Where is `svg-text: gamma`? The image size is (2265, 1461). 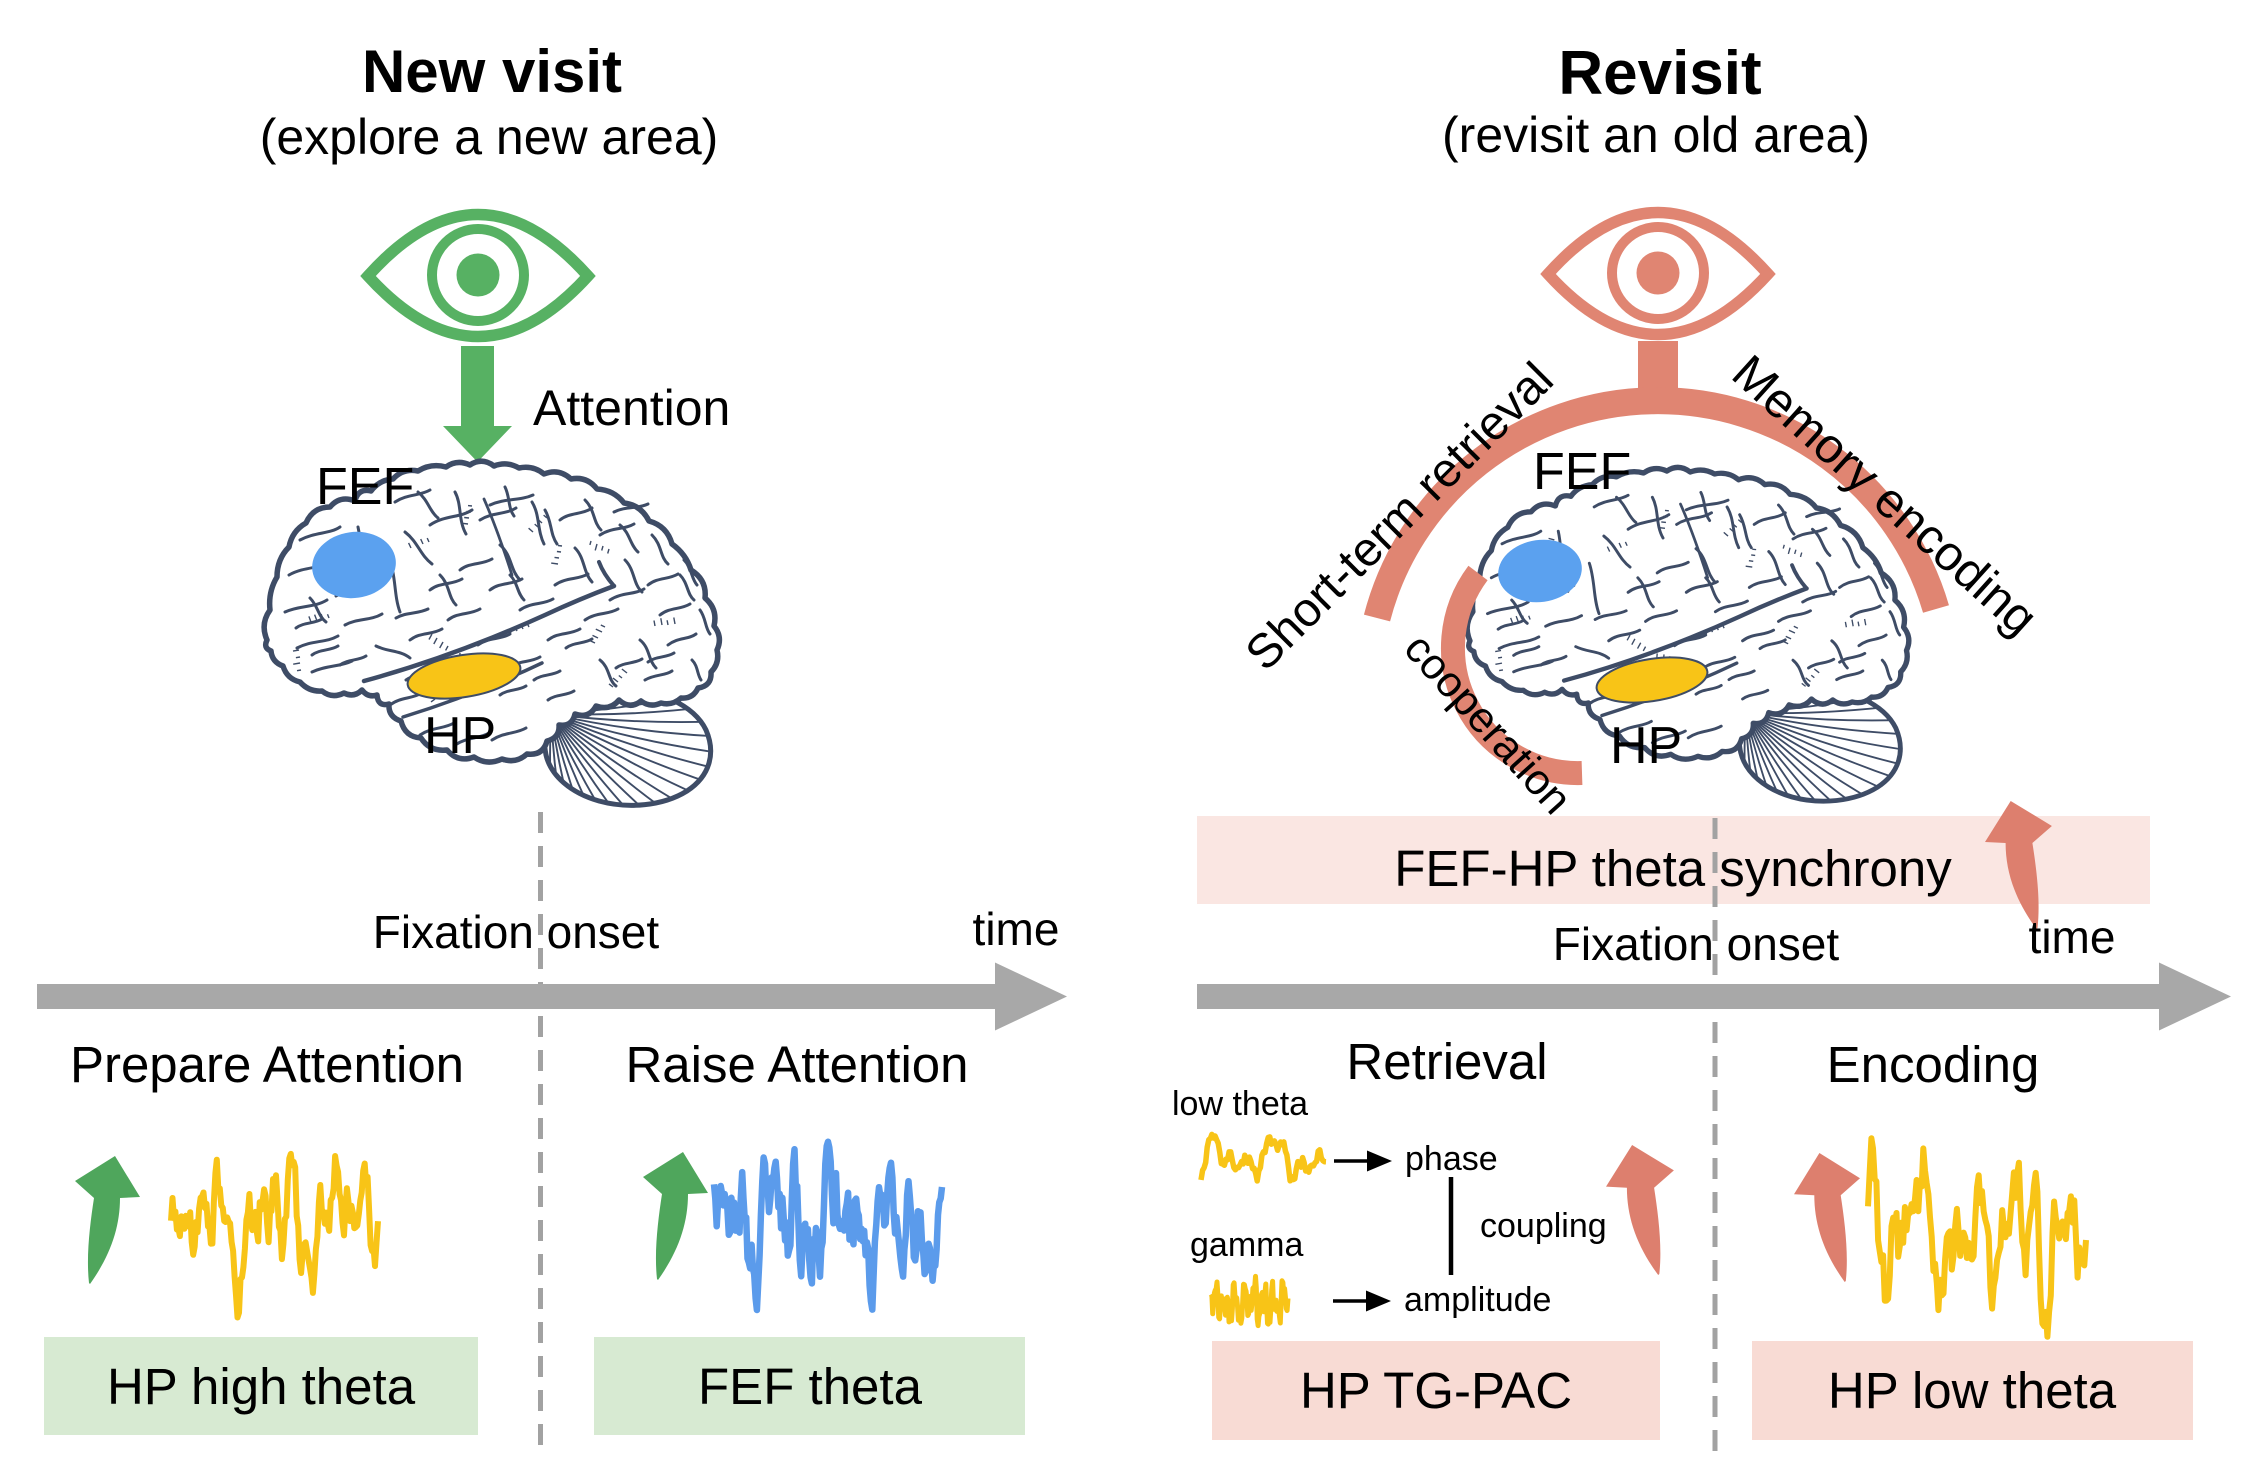
svg-text: gamma is located at coordinates (1246, 1245).